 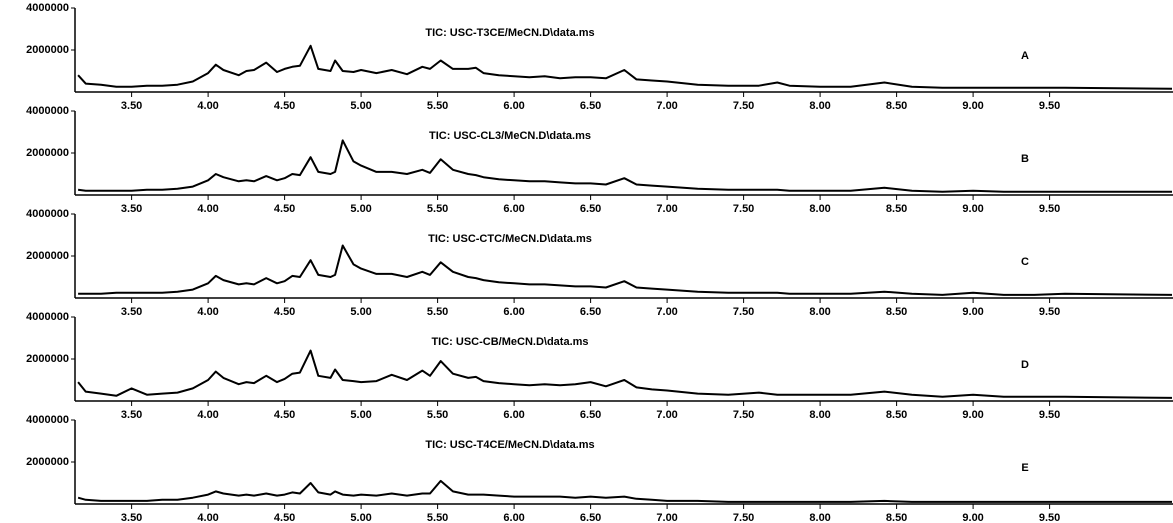 What do you see at coordinates (510, 136) in the screenshot?
I see `panel-title: TIC: USC-CL3/MeCN.D\data.ms` at bounding box center [510, 136].